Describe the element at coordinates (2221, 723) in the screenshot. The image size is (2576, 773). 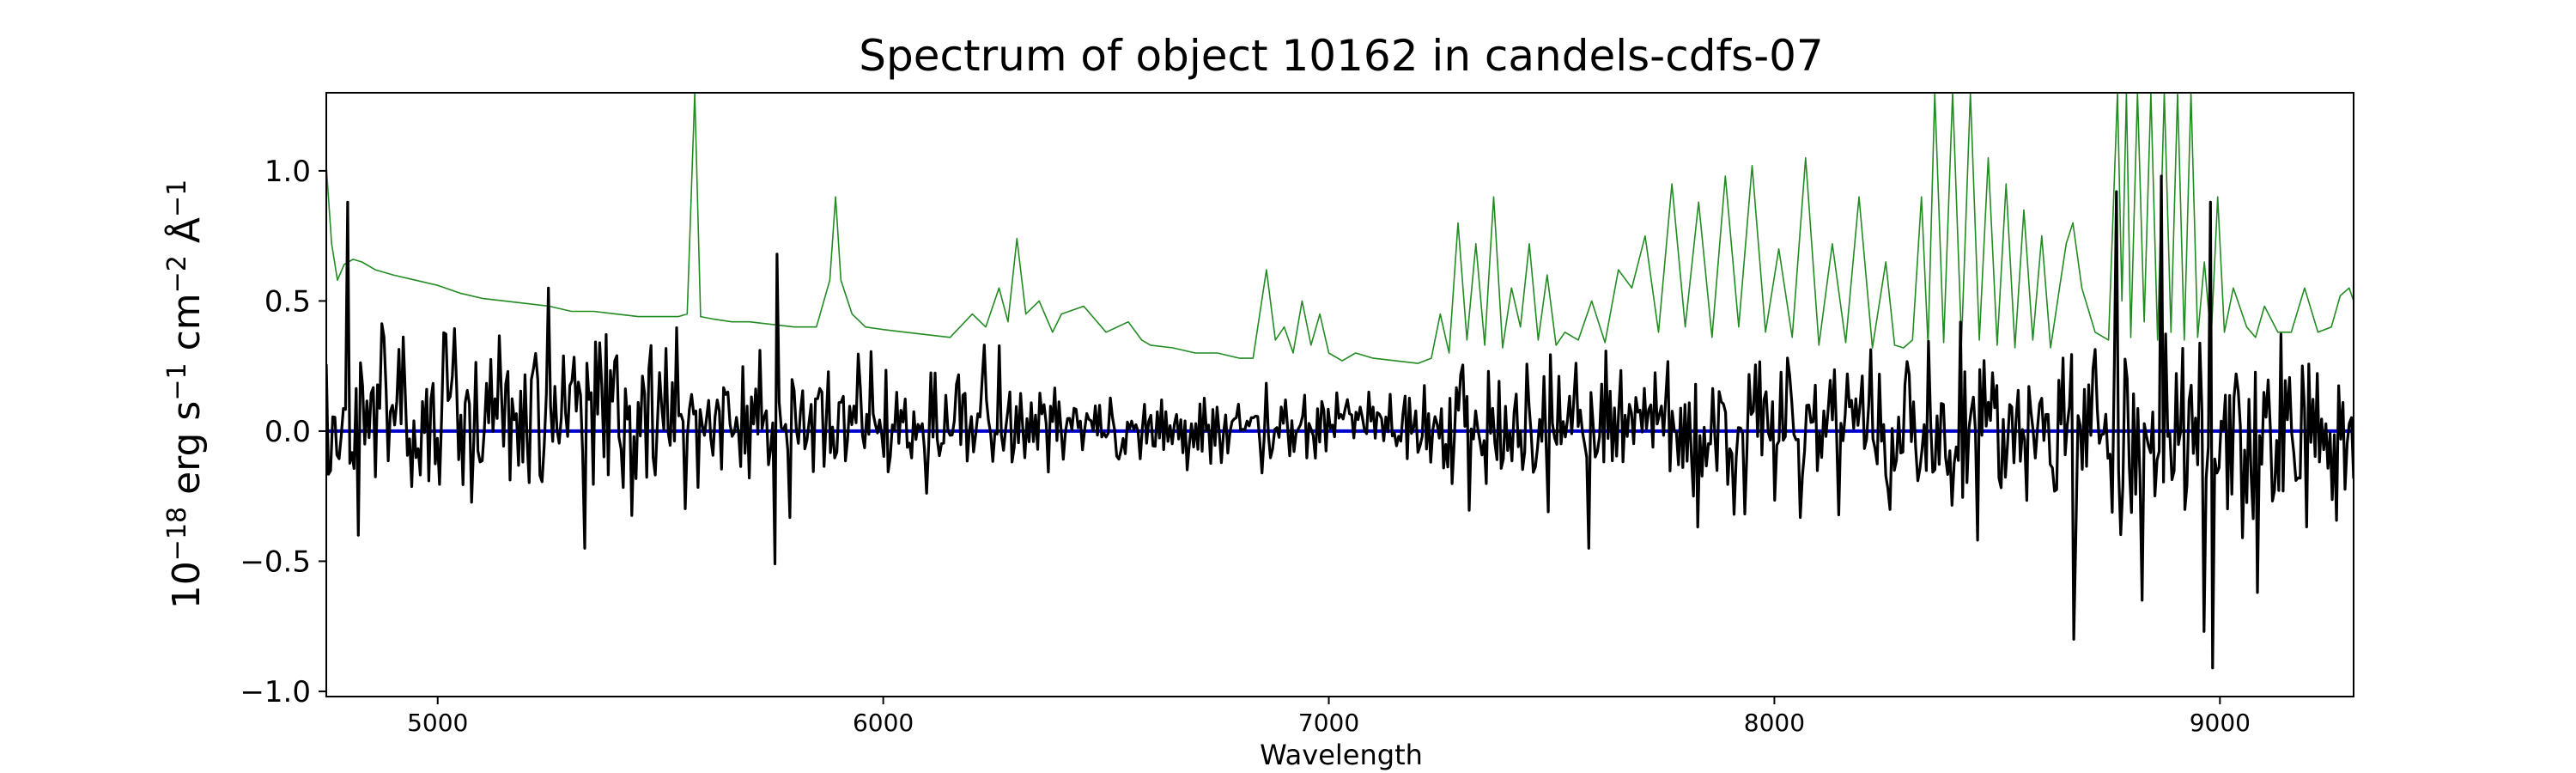
I see `x-tick-label: 9000` at that location.